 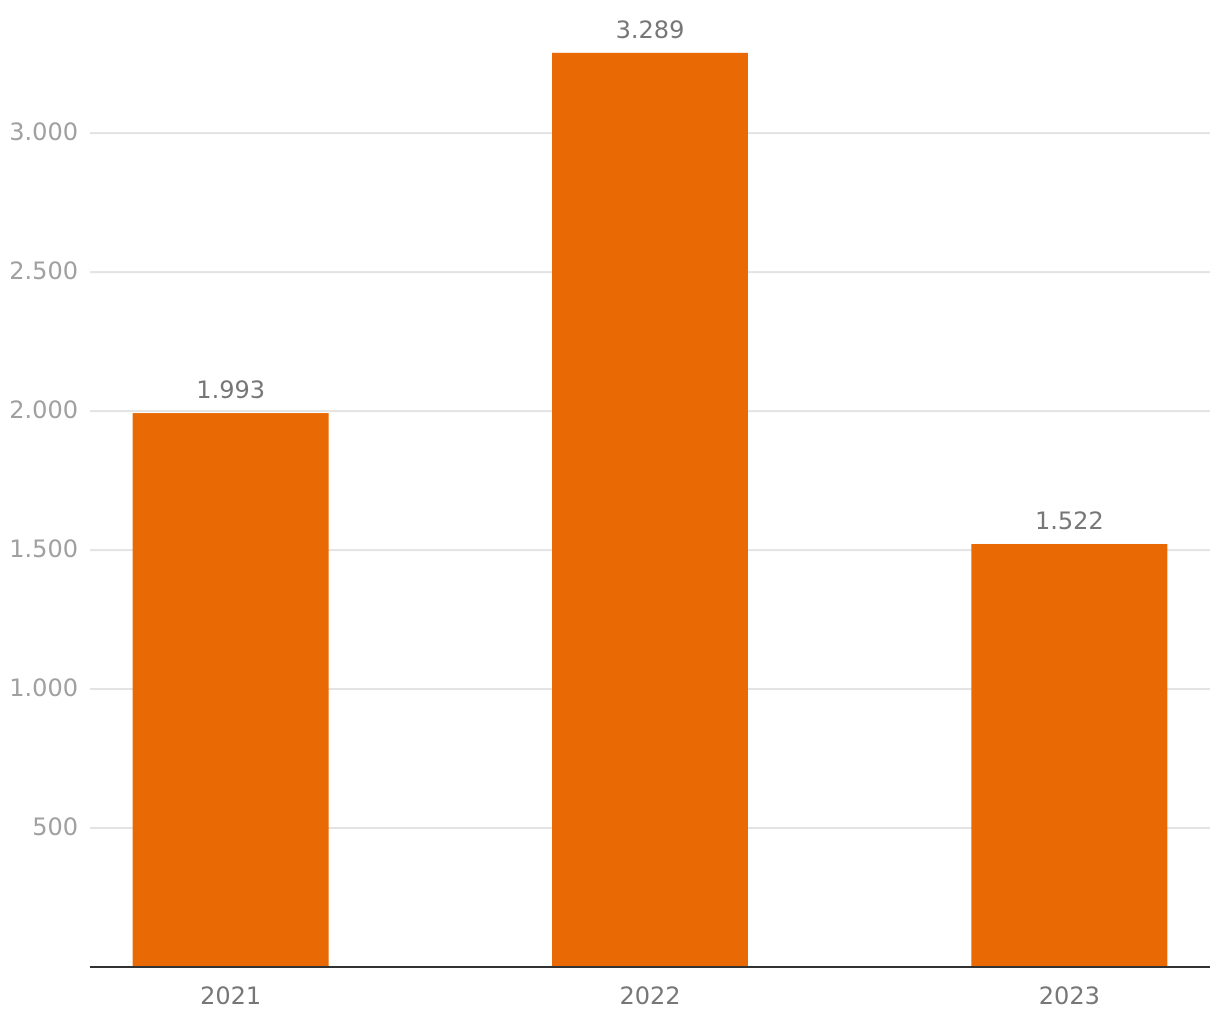 What do you see at coordinates (230, 390) in the screenshot?
I see `value-label: 1.993` at bounding box center [230, 390].